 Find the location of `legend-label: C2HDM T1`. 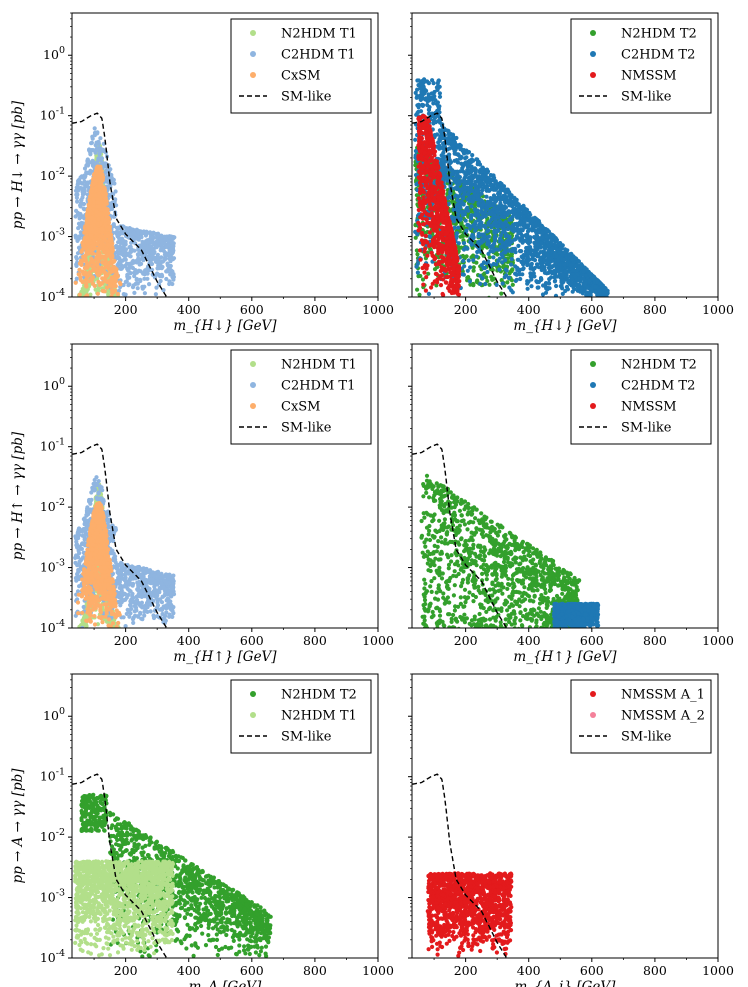

legend-label: C2HDM T1 is located at coordinates (318, 55).